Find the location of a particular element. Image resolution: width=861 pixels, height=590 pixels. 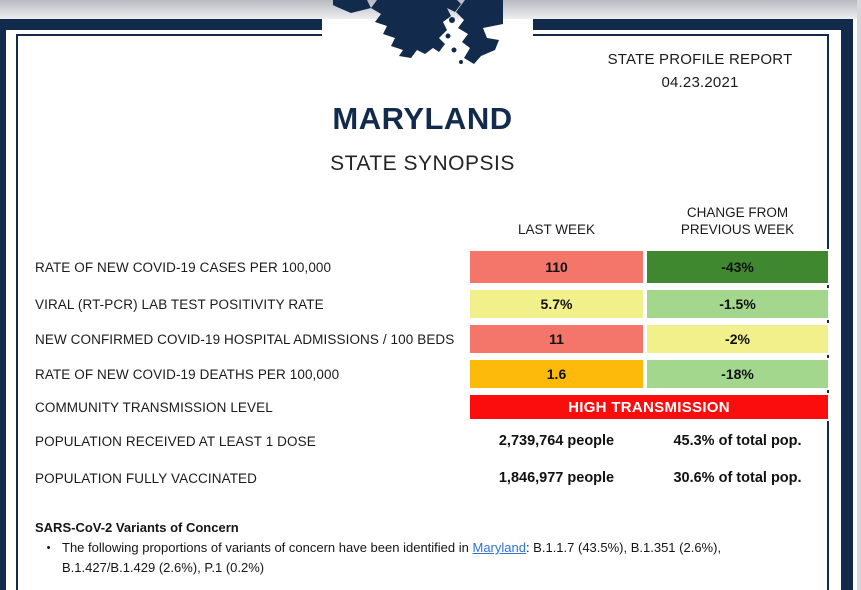

frame-top-bar-left is located at coordinates (161, 24).